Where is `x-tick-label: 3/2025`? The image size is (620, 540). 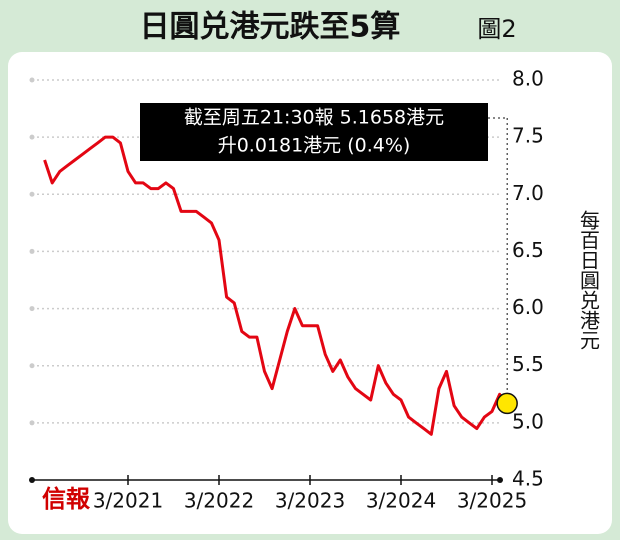
x-tick-label: 3/2025 is located at coordinates (492, 501).